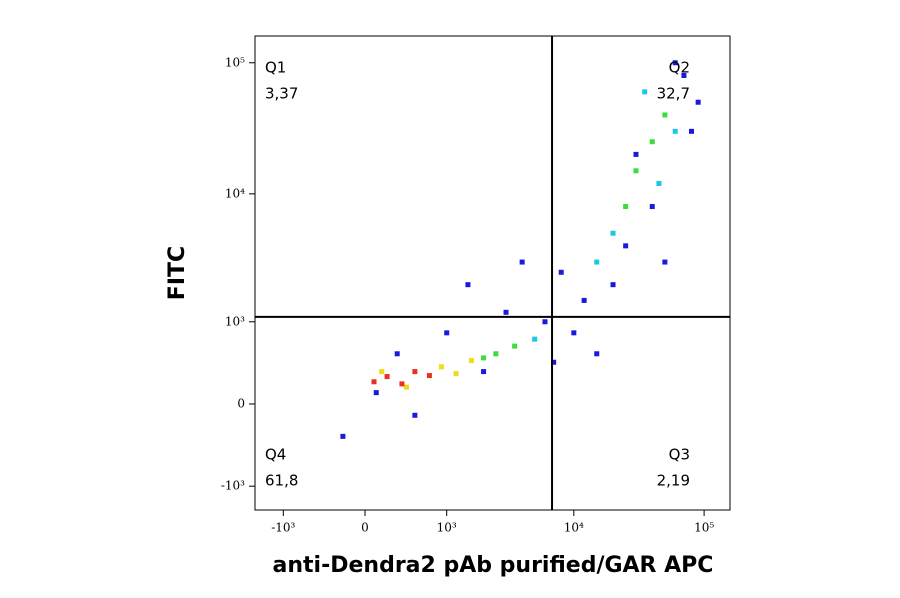  What do you see at coordinates (673, 94) in the screenshot?
I see `quadrant-value: 32,7` at bounding box center [673, 94].